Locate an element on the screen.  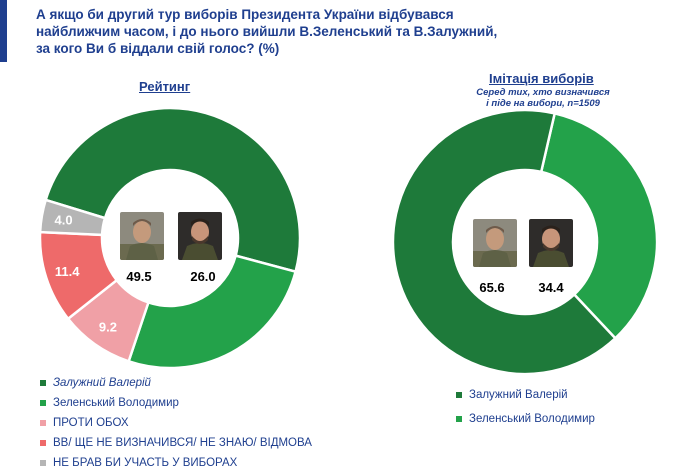
simulation-legend: Залужний Валерій Зеленський Володимир is located at coordinates (525, 407).